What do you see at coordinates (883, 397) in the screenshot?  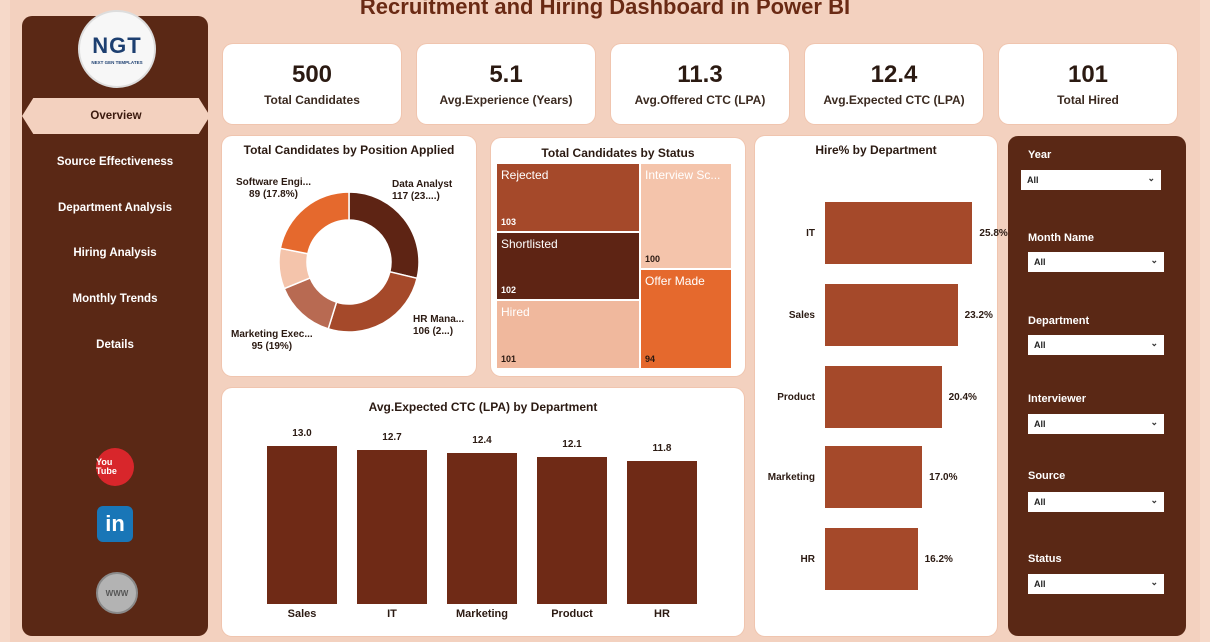 I see `hbar-product` at bounding box center [883, 397].